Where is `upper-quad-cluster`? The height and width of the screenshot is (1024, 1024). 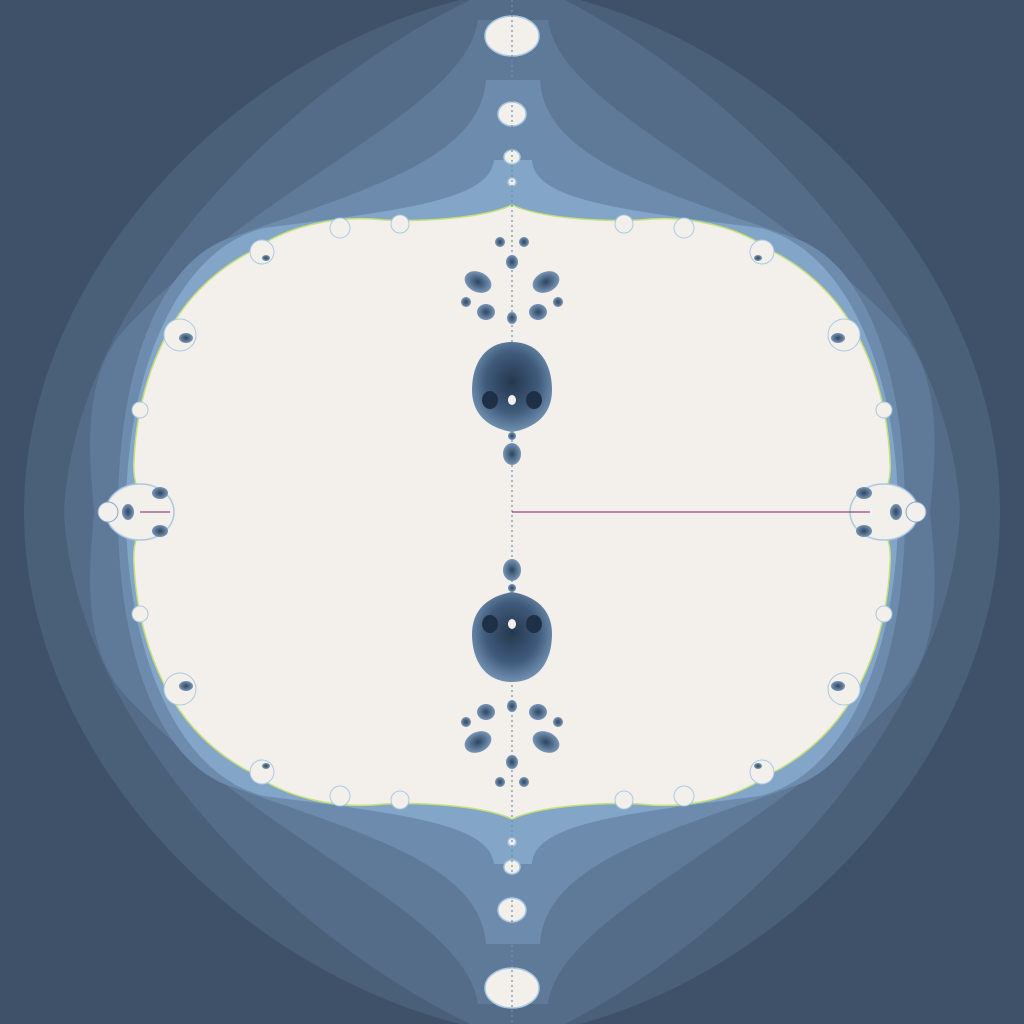
upper-quad-cluster is located at coordinates (512, 278).